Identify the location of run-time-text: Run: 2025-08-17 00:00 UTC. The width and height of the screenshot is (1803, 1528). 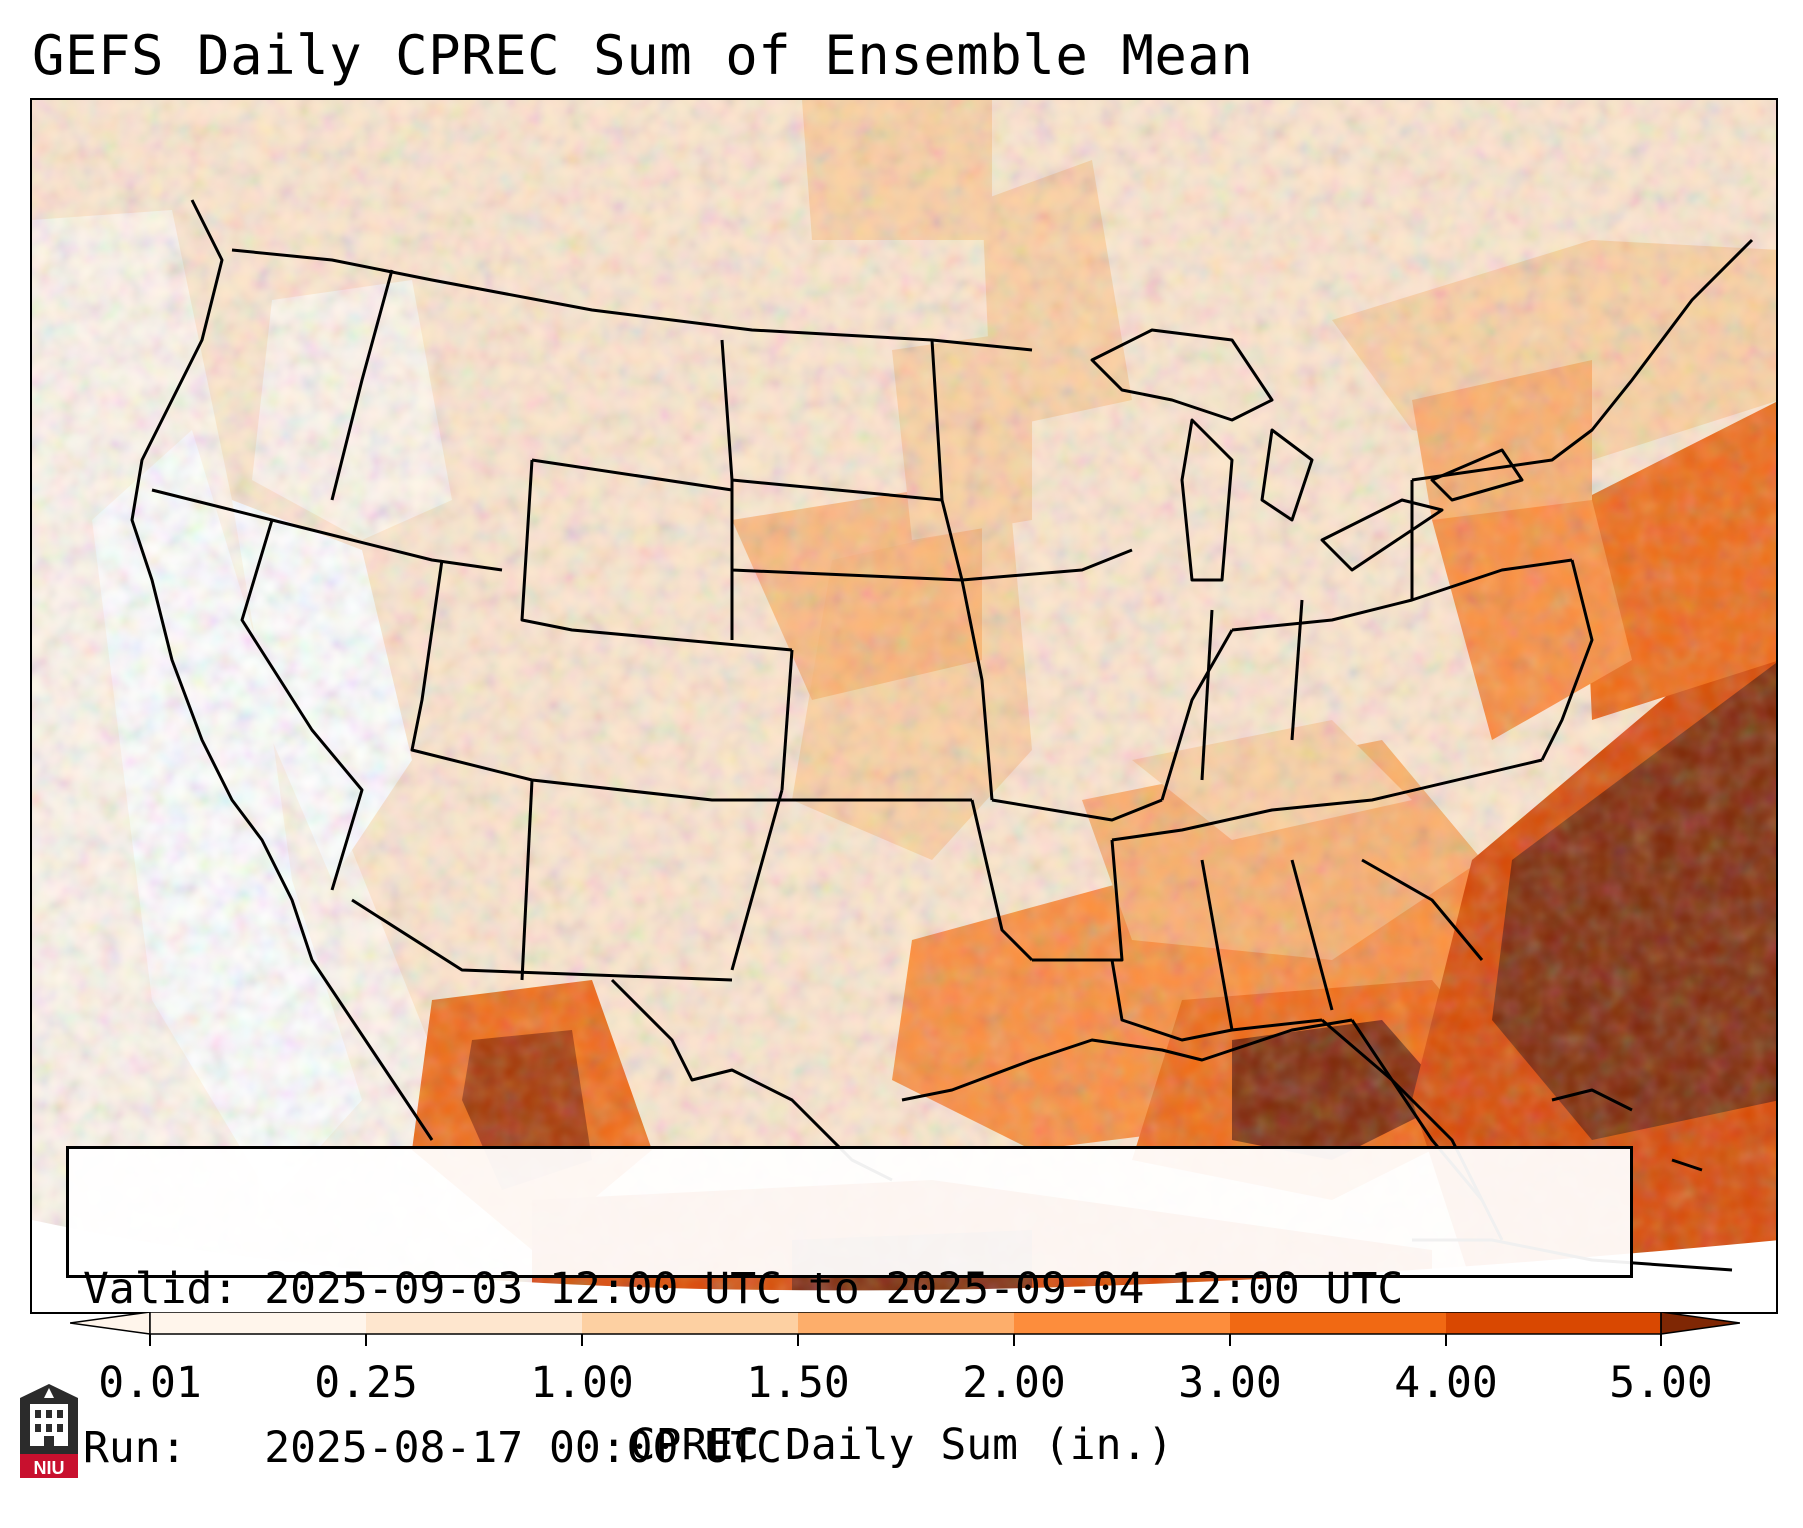
(432, 1448).